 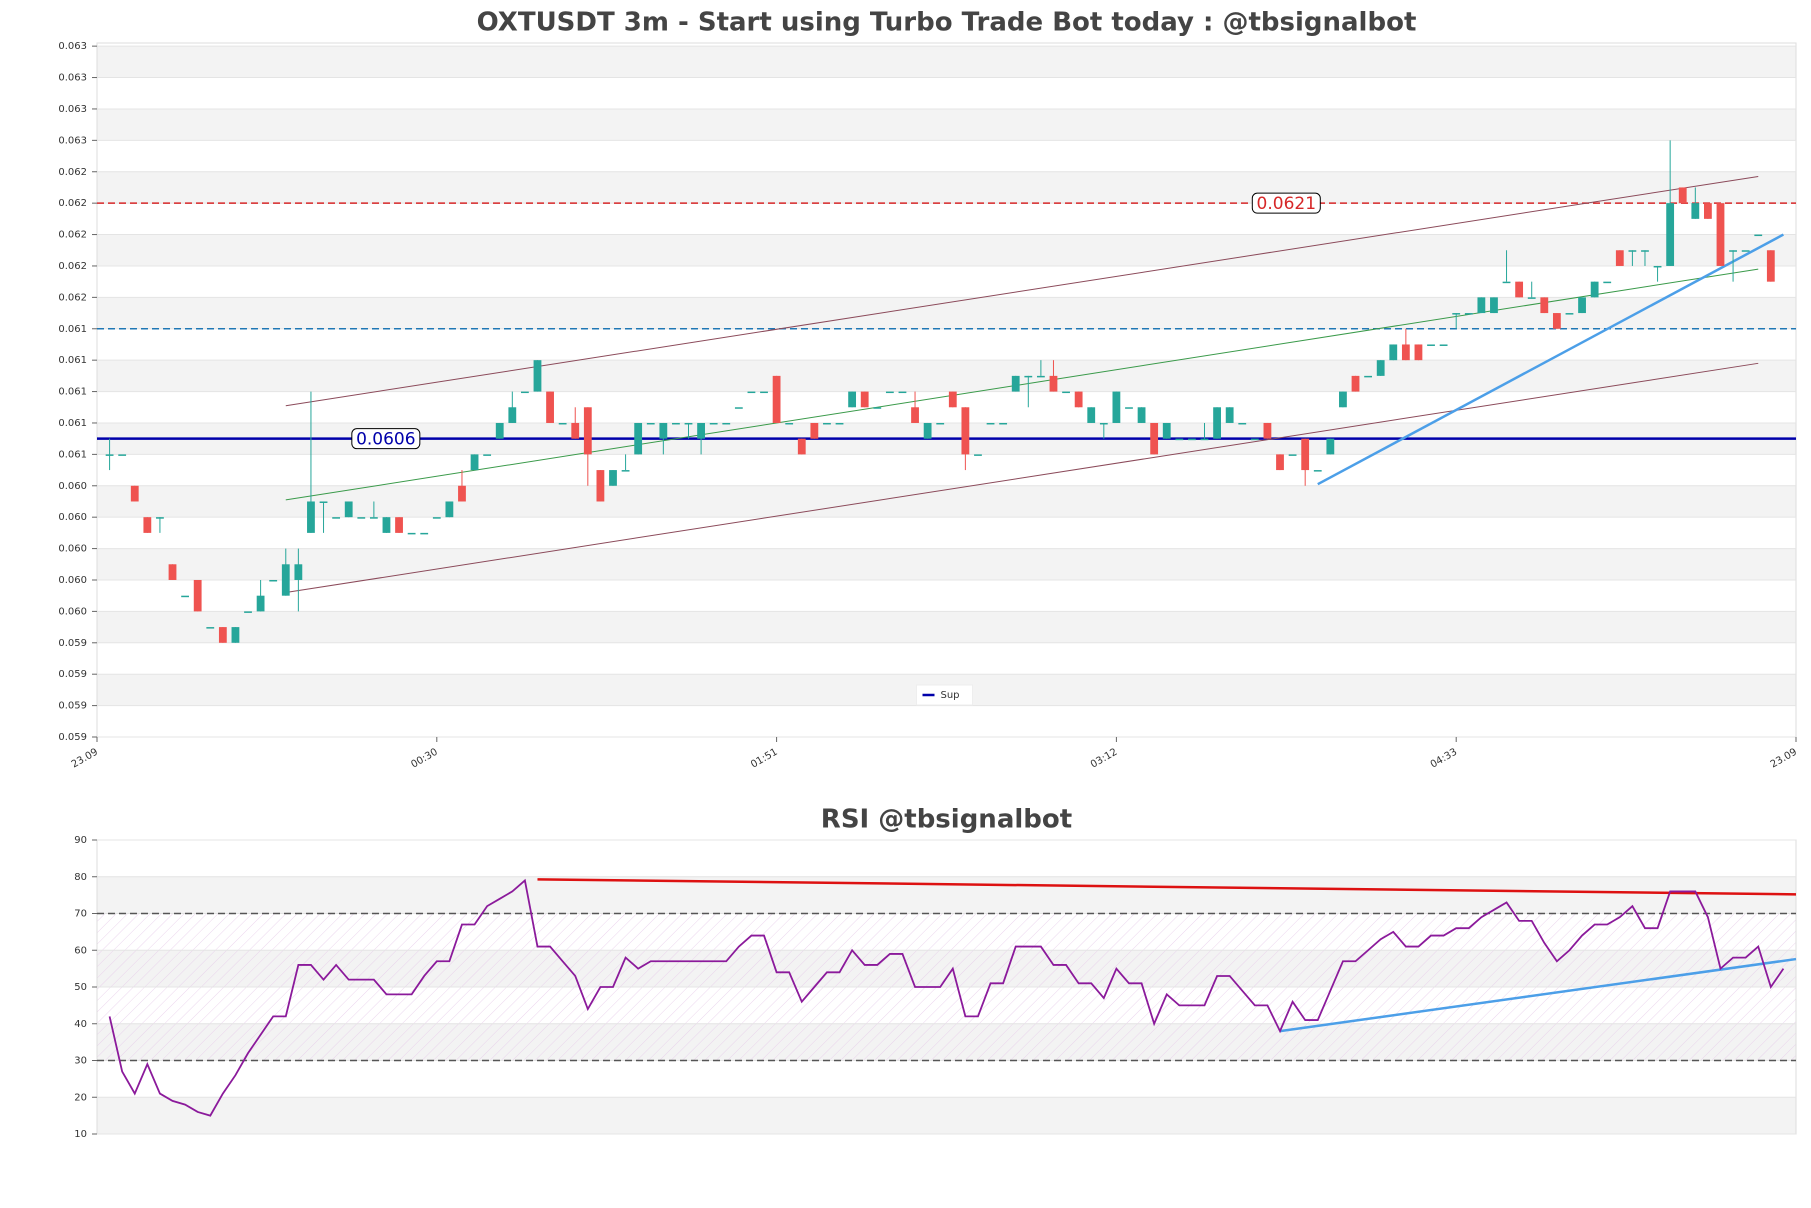 What do you see at coordinates (72, 580) in the screenshot?
I see `y-tick-label: 0.060` at bounding box center [72, 580].